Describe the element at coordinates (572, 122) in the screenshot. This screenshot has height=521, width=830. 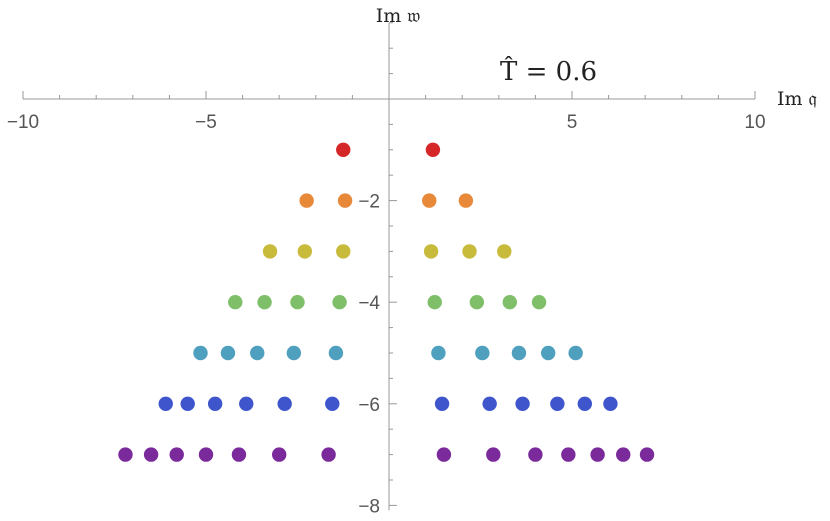
I see `x-tick-label: 5` at that location.